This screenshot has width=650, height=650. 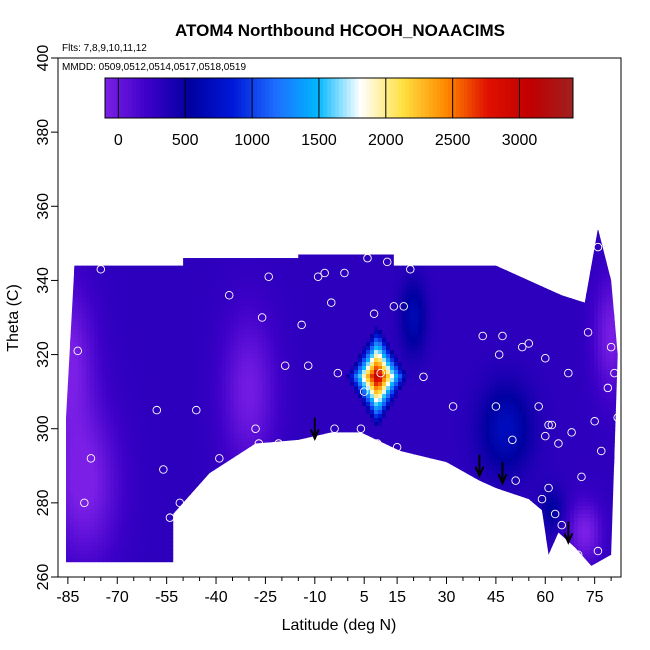 I want to click on x-tick-label: -85, so click(x=67, y=597).